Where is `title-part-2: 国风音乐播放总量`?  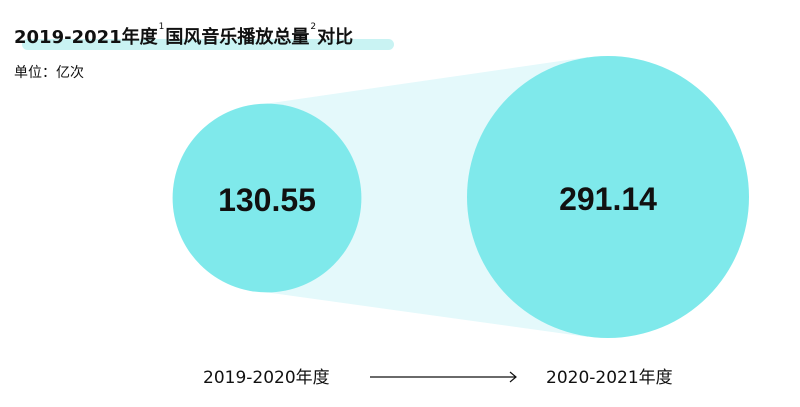
title-part-2: 国风音乐播放总量 is located at coordinates (237, 37).